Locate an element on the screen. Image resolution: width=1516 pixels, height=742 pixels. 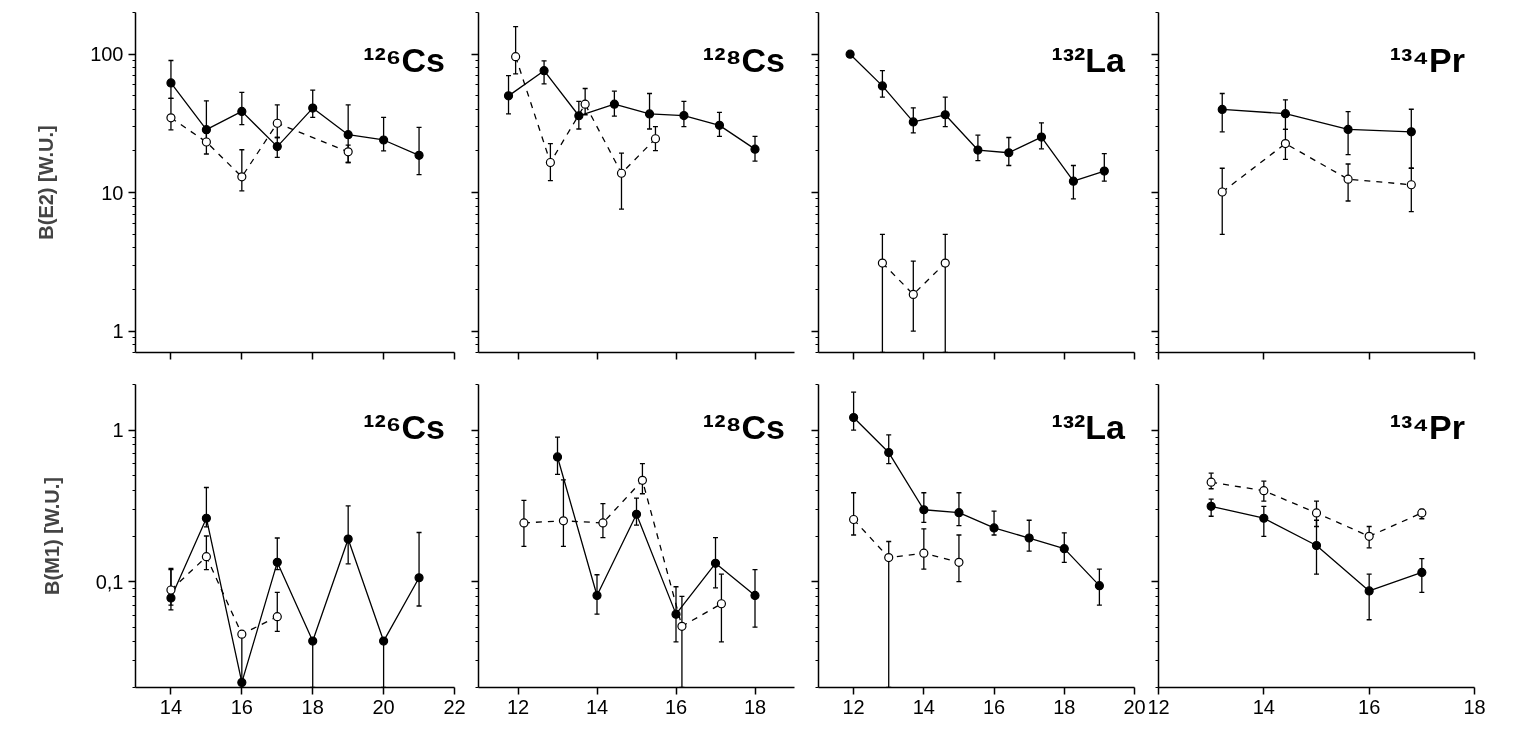
y-axis-title: B(M1) [W.U.] is located at coordinates (51, 536).